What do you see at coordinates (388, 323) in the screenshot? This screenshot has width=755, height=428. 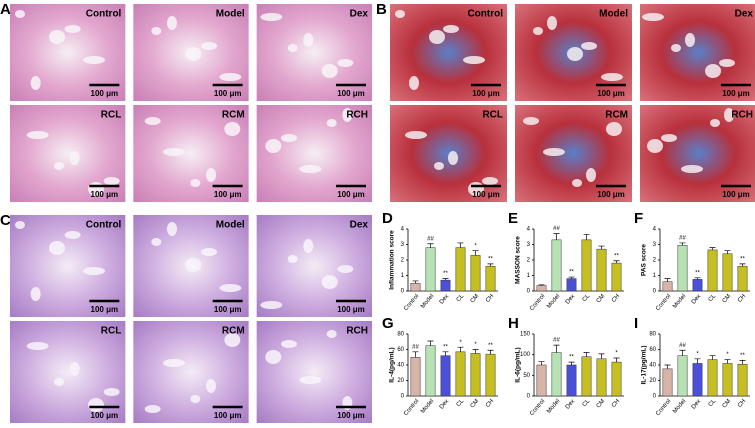 I see `chart-letter: G` at bounding box center [388, 323].